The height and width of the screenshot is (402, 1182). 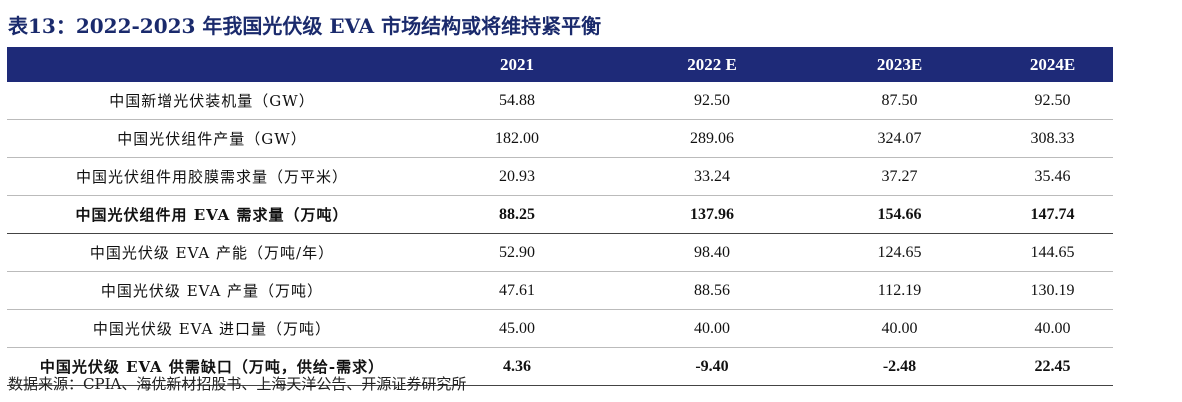 What do you see at coordinates (899, 290) in the screenshot?
I see `value-cell: 112.19` at bounding box center [899, 290].